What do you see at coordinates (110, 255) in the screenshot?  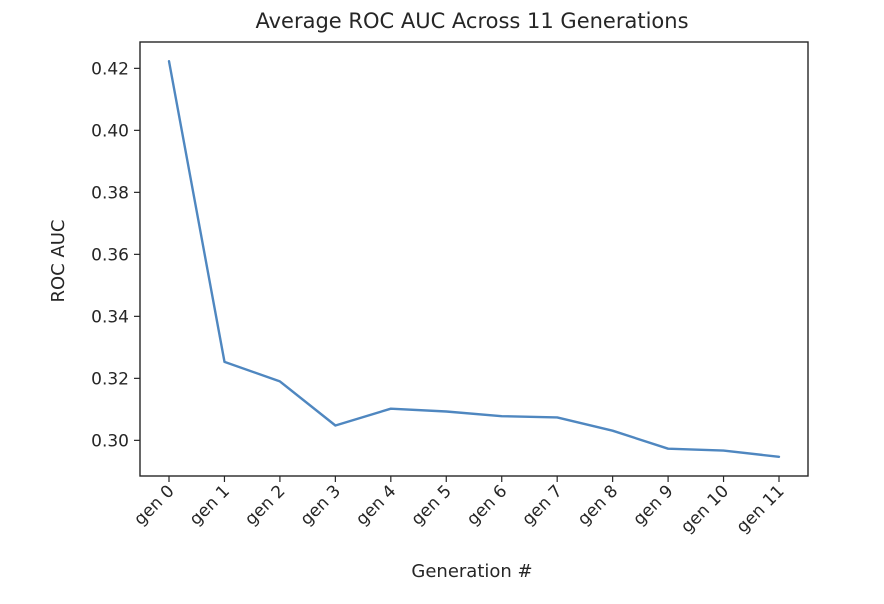 I see `y-tick-label: 0.36` at bounding box center [110, 255].